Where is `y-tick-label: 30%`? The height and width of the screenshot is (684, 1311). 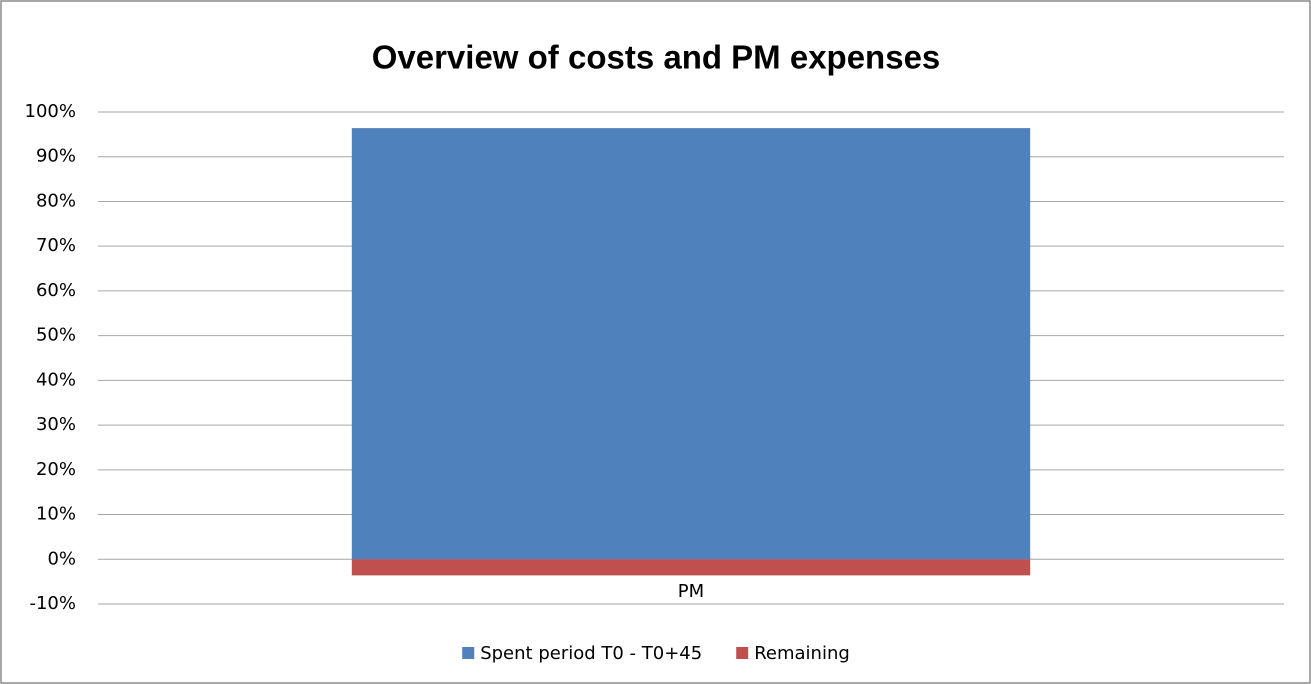 y-tick-label: 30% is located at coordinates (56, 424).